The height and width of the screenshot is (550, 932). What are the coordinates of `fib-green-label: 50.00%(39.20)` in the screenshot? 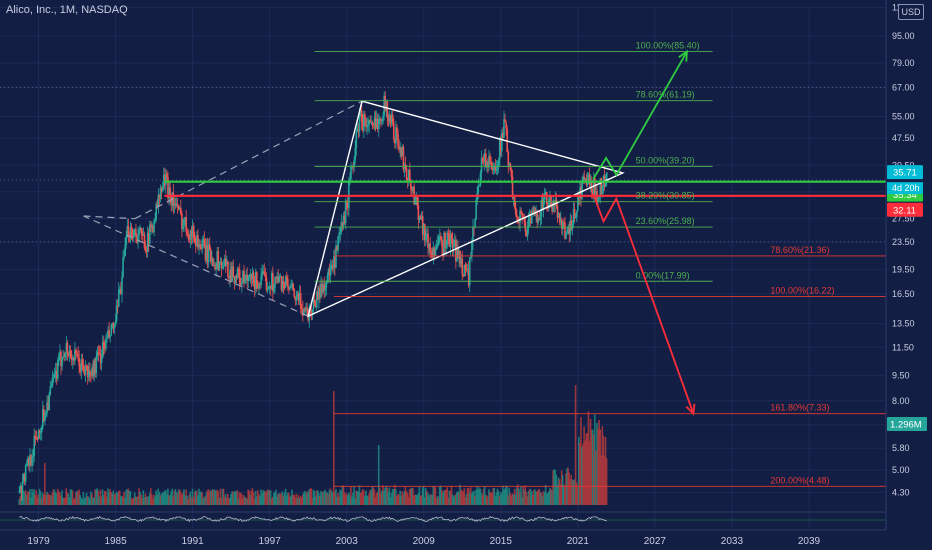 It's located at (665, 160).